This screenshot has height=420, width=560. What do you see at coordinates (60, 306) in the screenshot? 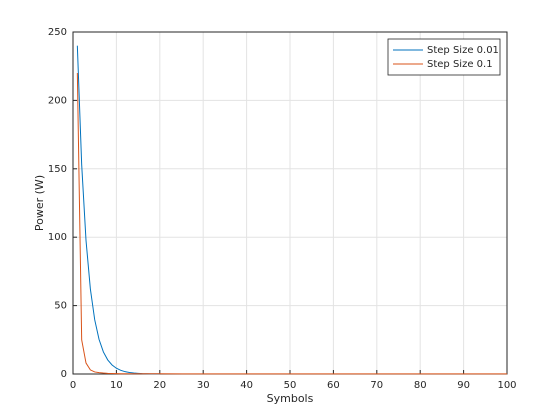
I see `y-tick-label: 50` at bounding box center [60, 306].